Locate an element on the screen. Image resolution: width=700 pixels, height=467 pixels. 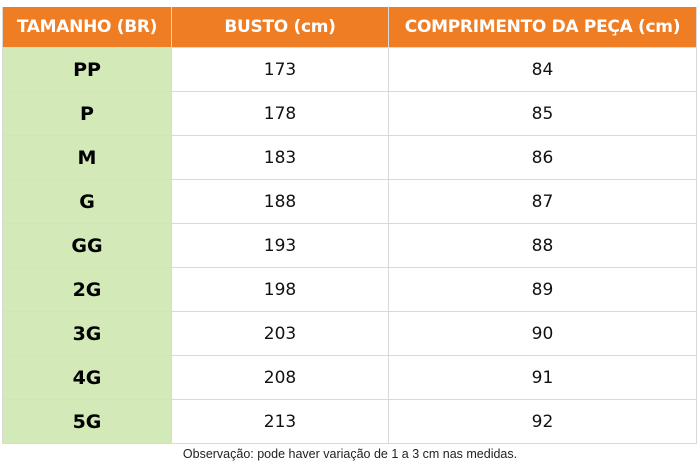
table-row: G 188 87 is located at coordinates (349, 201).